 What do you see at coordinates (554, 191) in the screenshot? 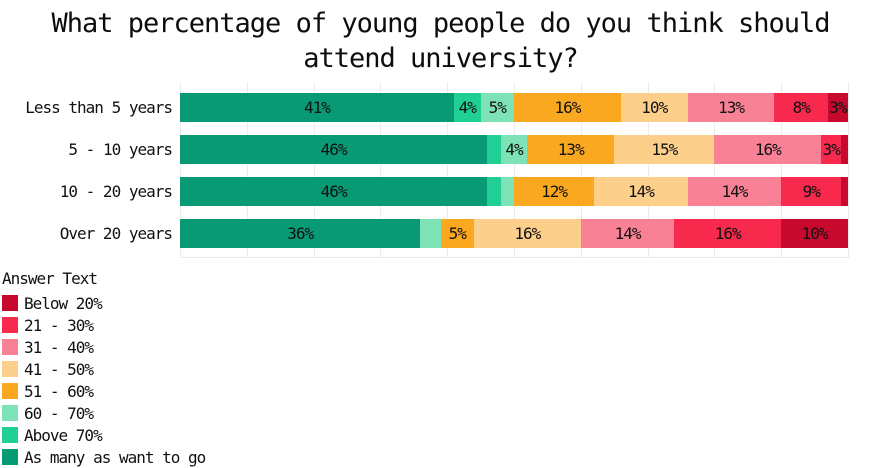
I see `bar-segment: 12%` at bounding box center [554, 191].